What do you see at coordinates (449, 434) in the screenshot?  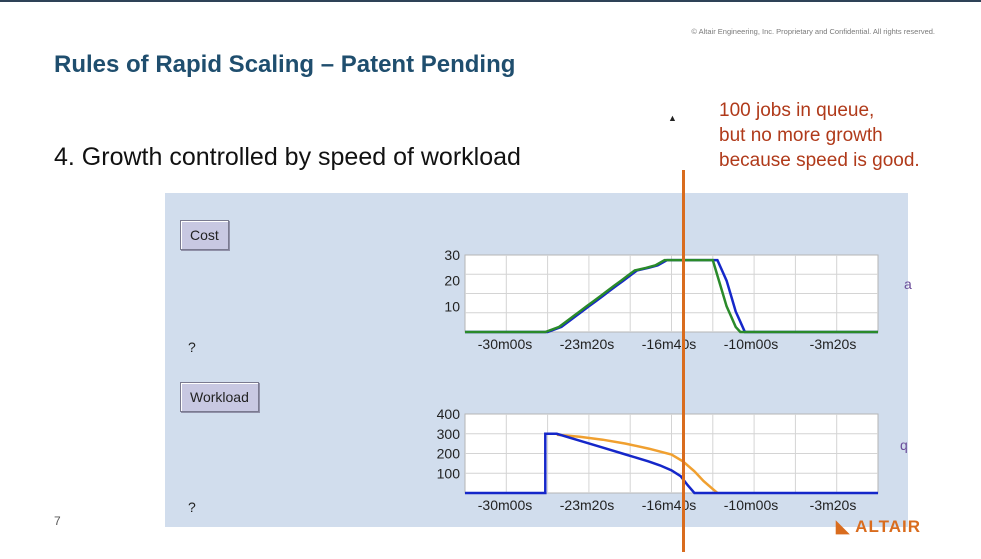 I see `y-tick-label: 300` at bounding box center [449, 434].